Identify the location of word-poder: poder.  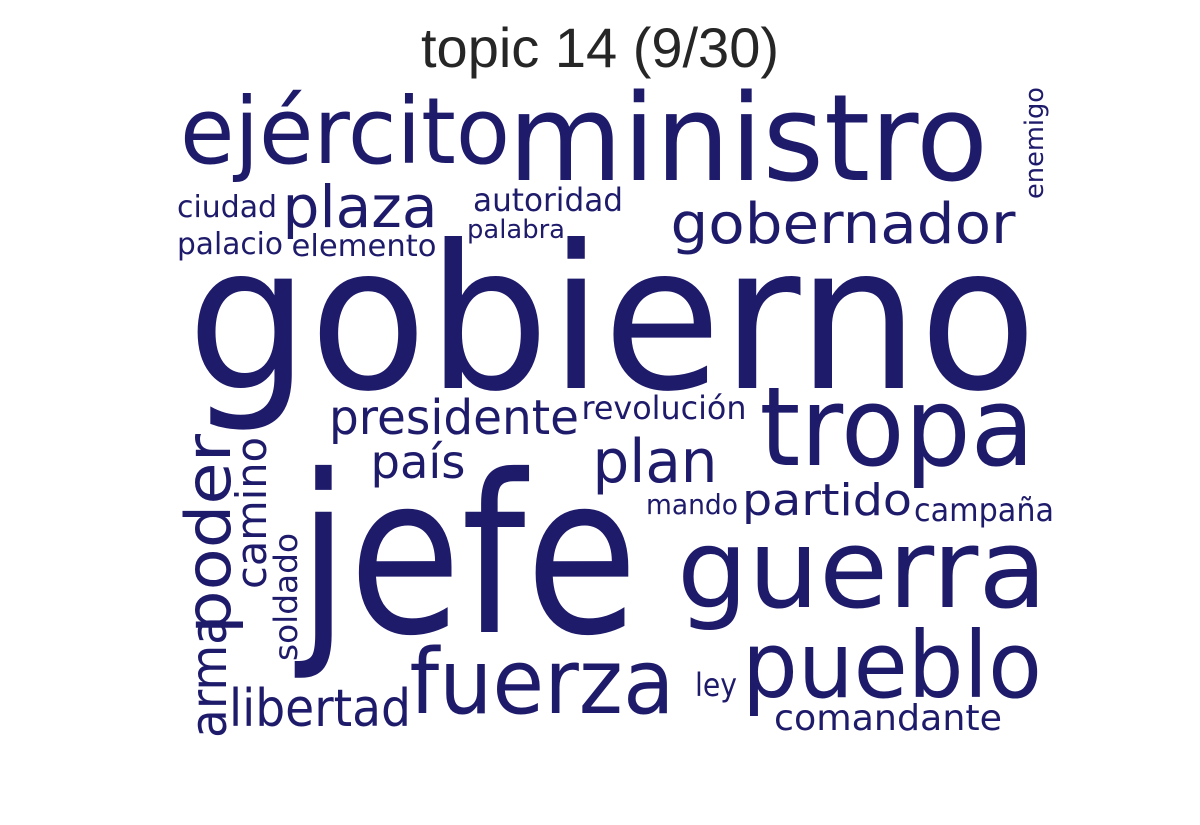
(208, 533).